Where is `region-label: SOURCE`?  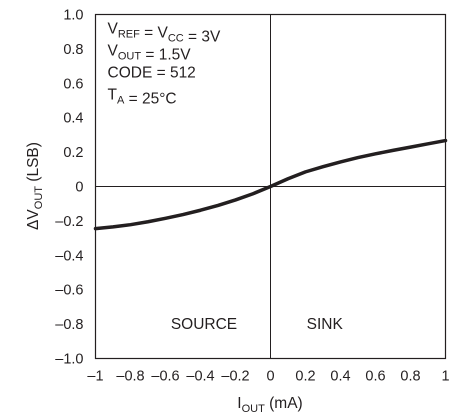
region-label: SOURCE is located at coordinates (204, 324).